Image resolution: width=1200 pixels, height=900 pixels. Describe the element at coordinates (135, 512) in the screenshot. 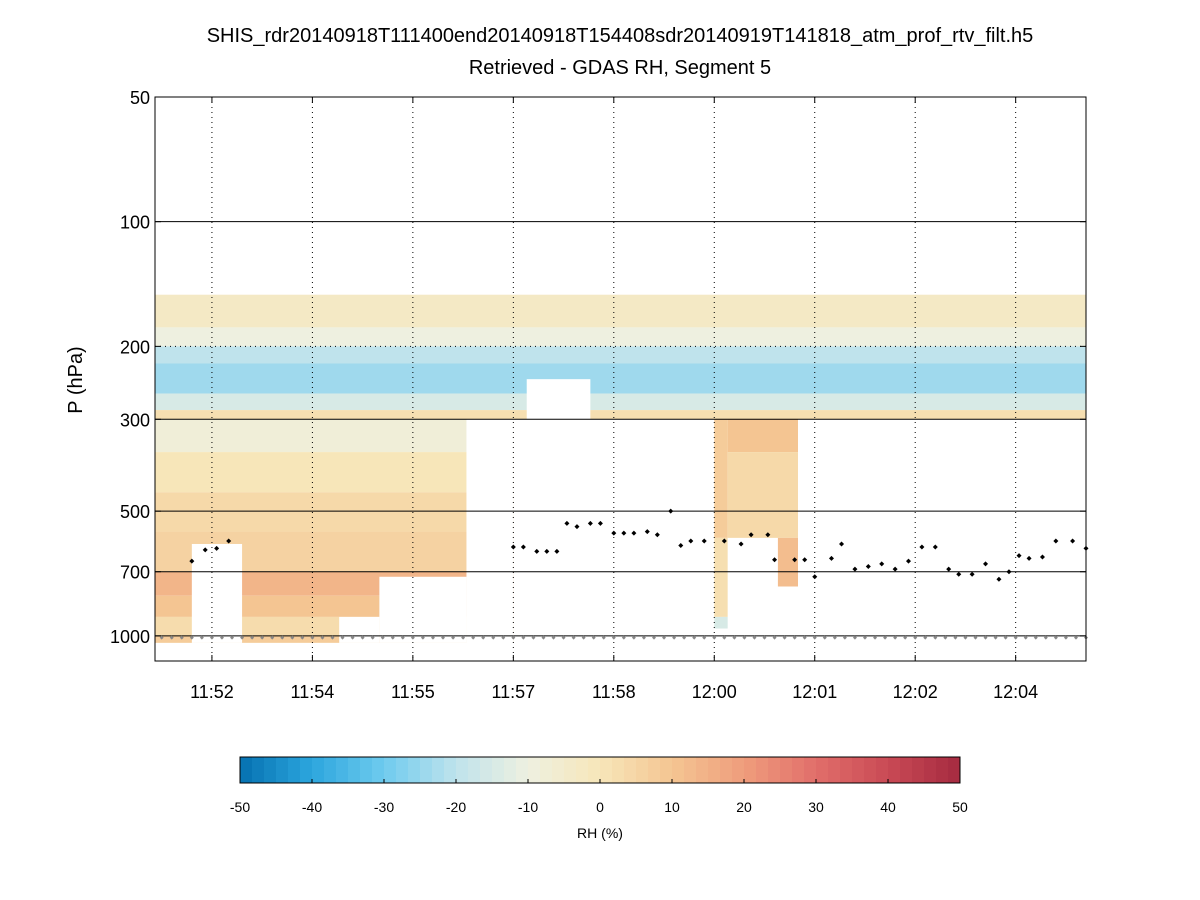

I see `y-tick-label: 500` at that location.